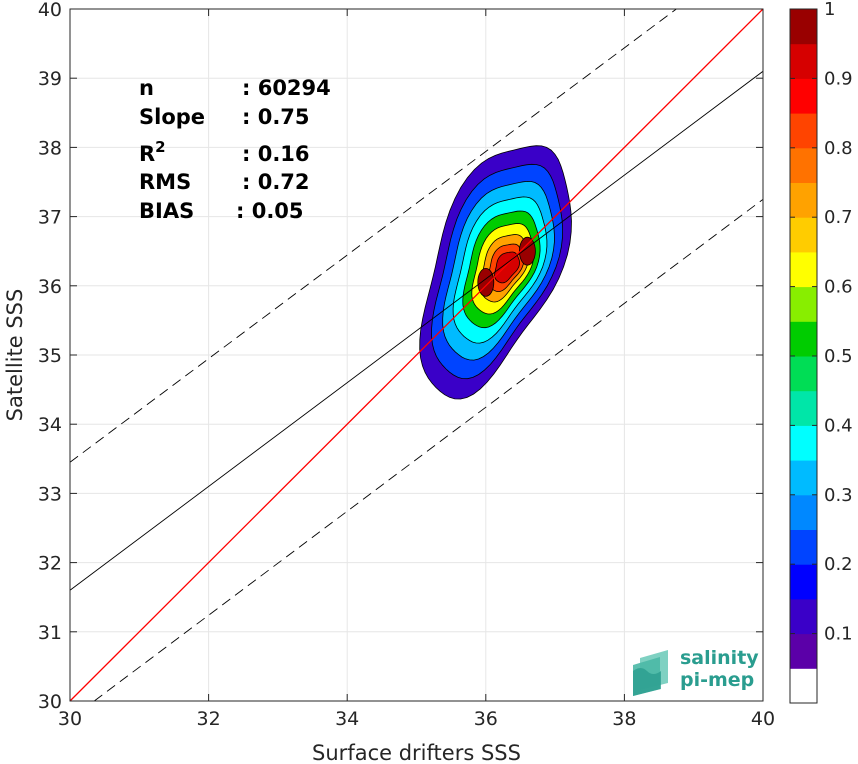 This screenshot has height=764, width=858. What do you see at coordinates (172, 117) in the screenshot?
I see `stat-label: Slope` at bounding box center [172, 117].